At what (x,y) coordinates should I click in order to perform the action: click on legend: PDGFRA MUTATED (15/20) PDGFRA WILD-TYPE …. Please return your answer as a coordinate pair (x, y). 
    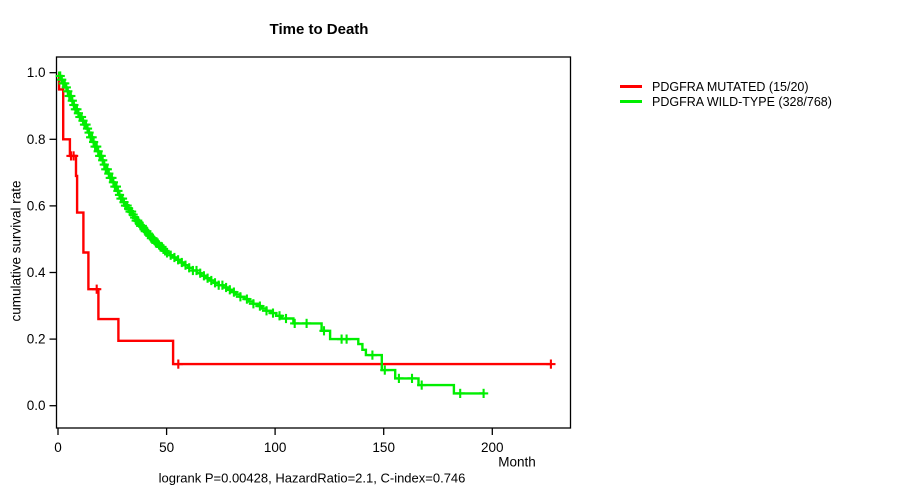
    Looking at the image, I should click on (726, 94).